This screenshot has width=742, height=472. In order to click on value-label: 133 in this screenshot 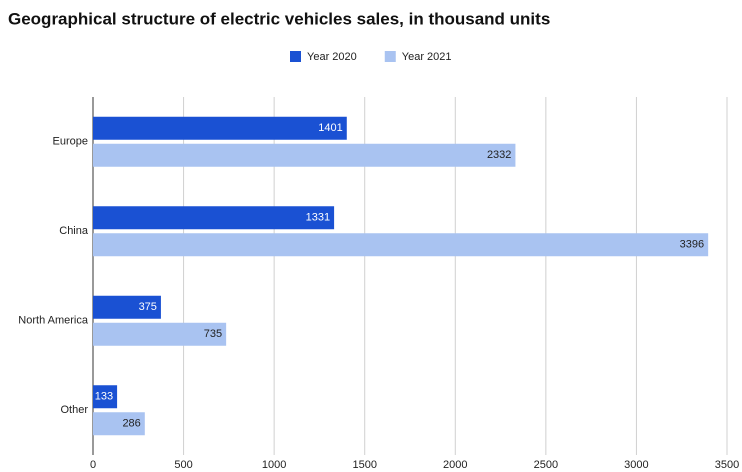, I will do `click(104, 397)`.